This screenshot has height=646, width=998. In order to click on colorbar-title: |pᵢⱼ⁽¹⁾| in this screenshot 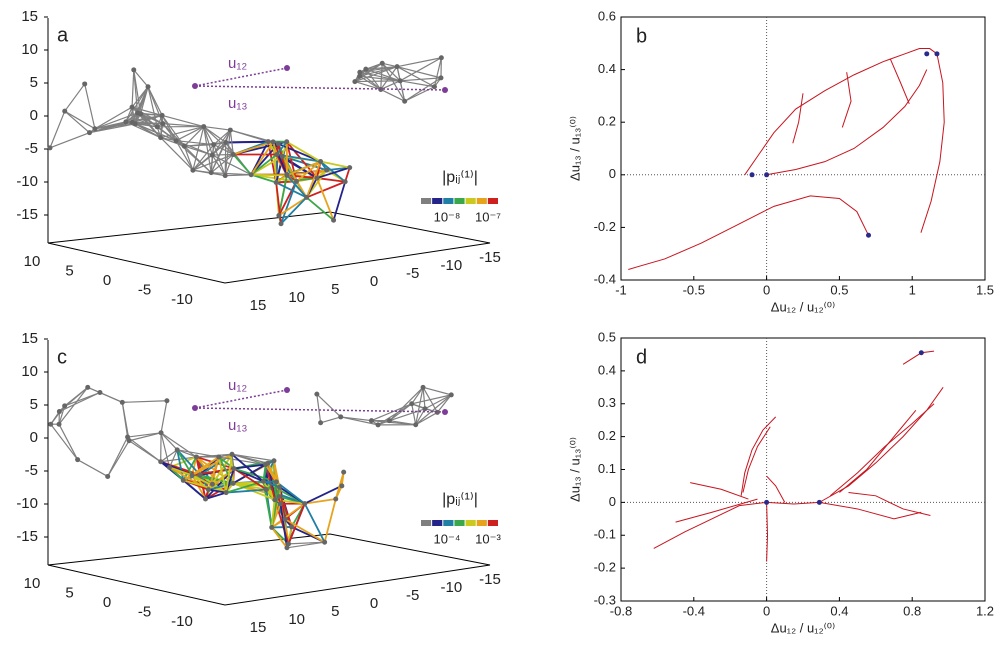, I will do `click(460, 499)`.